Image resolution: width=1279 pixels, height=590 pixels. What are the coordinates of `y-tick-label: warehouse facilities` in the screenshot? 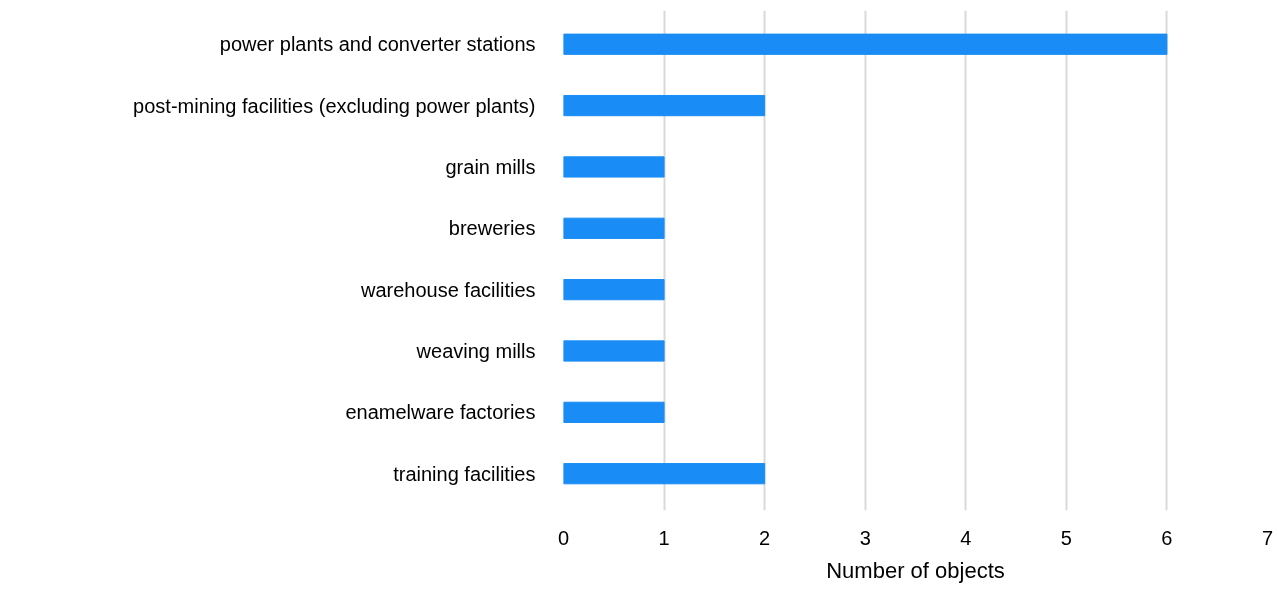 It's located at (447, 289).